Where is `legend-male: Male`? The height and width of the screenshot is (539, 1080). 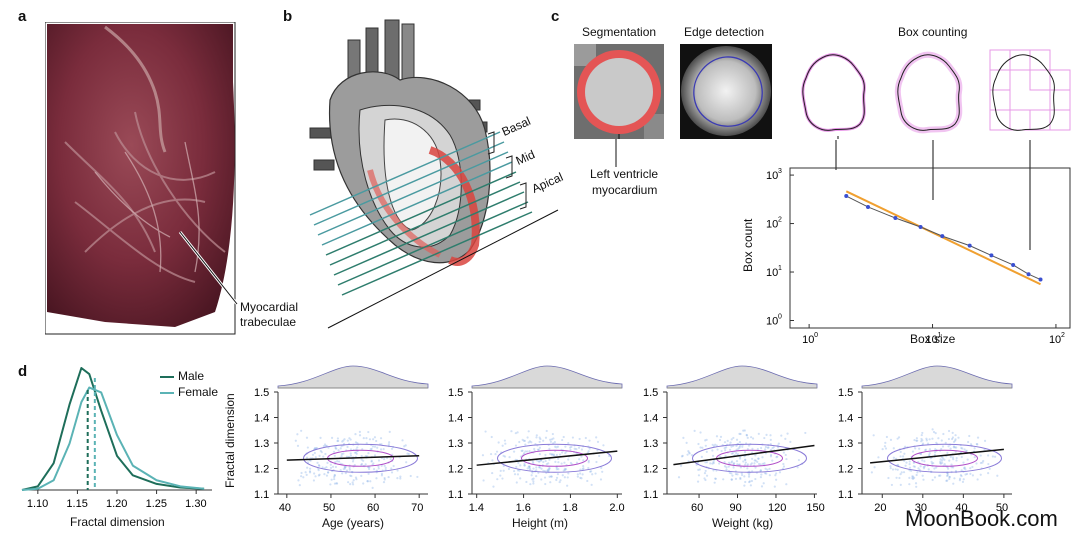 legend-male: Male is located at coordinates (182, 376).